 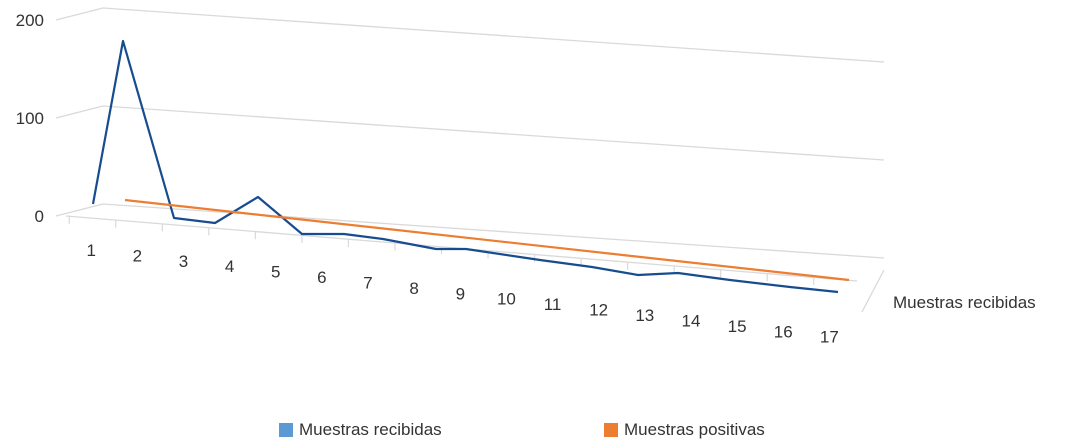 I want to click on x-tick-label: 5, so click(x=275, y=272).